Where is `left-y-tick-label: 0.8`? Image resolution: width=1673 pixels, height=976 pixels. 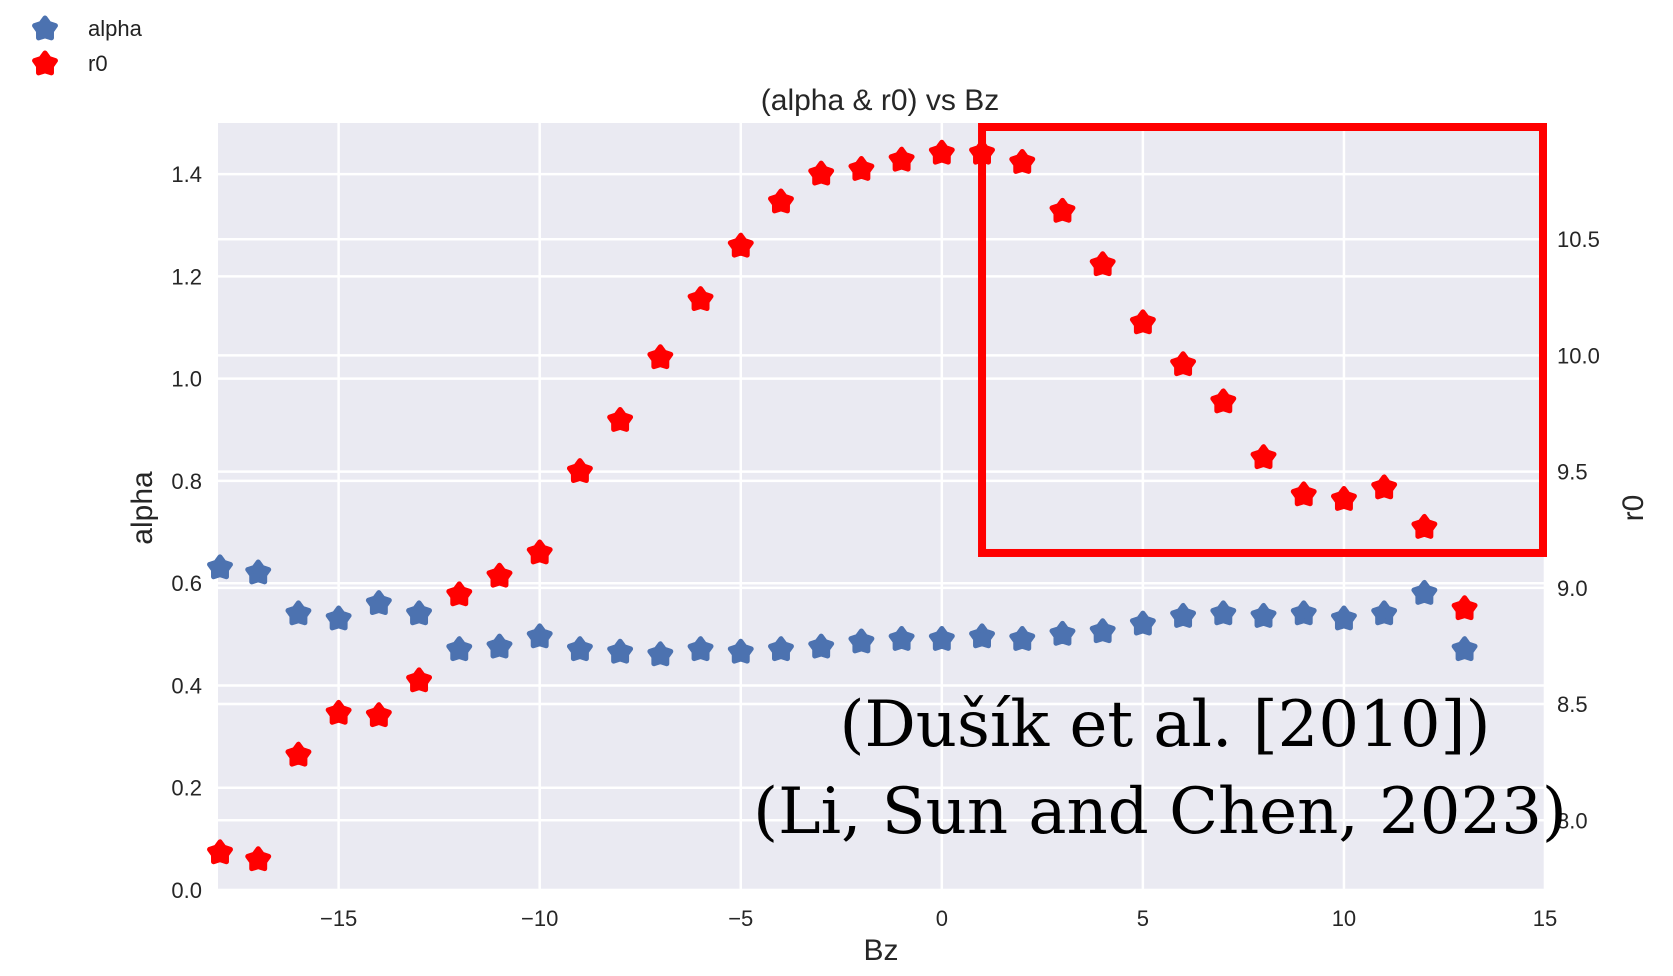
left-y-tick-label: 0.8 is located at coordinates (186, 481).